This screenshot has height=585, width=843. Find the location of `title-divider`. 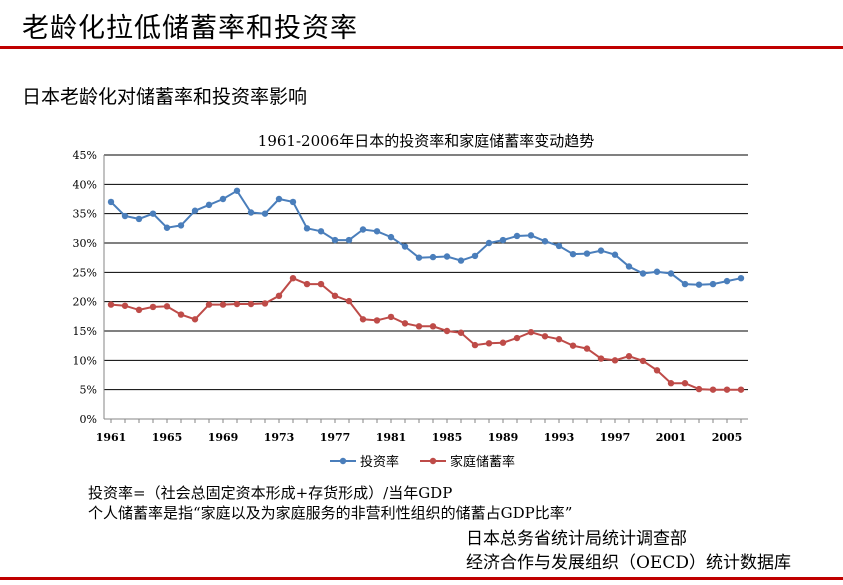

title-divider is located at coordinates (421, 47).